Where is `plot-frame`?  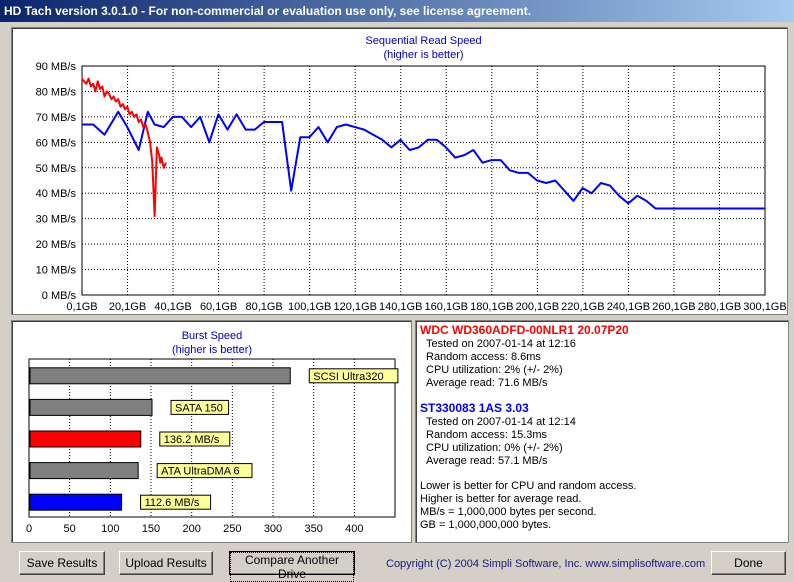 plot-frame is located at coordinates (212, 438).